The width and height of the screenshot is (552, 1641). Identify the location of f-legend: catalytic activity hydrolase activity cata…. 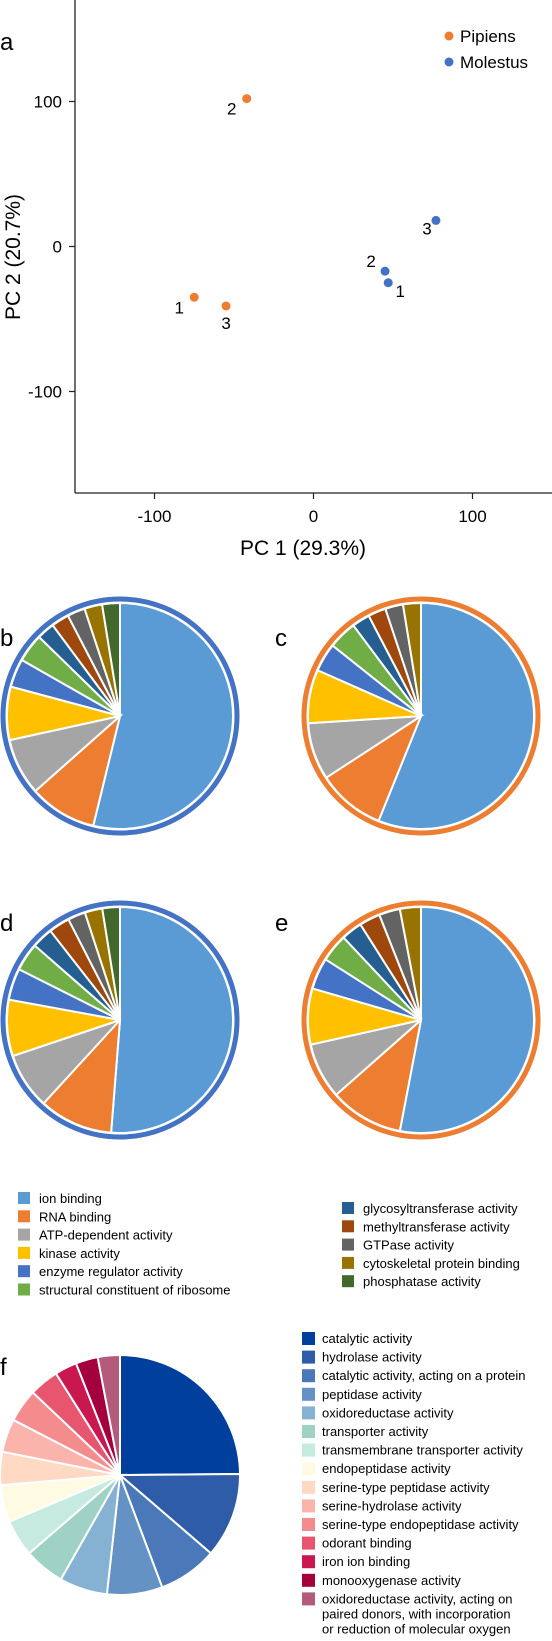
(414, 1483).